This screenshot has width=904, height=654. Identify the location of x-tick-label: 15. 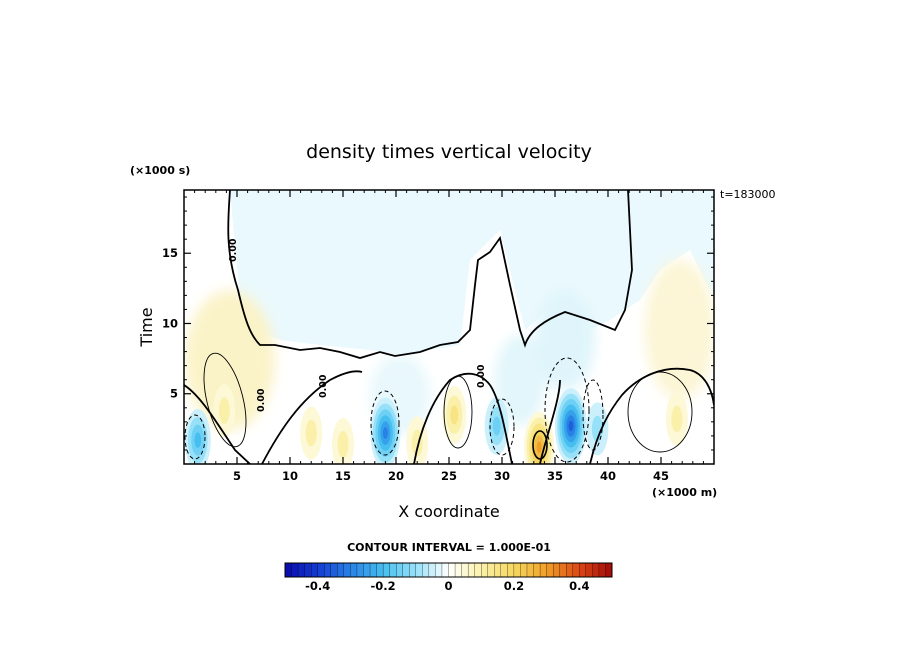
(343, 476).